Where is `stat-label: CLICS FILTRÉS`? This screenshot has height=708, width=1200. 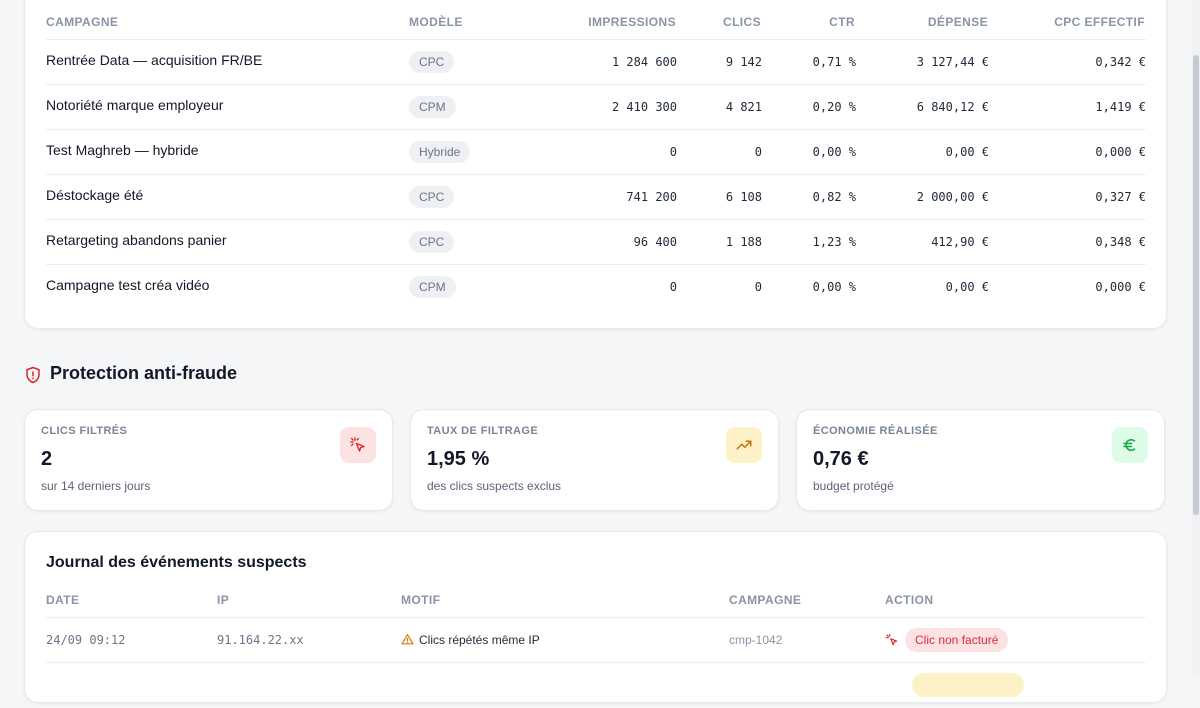 stat-label: CLICS FILTRÉS is located at coordinates (84, 431).